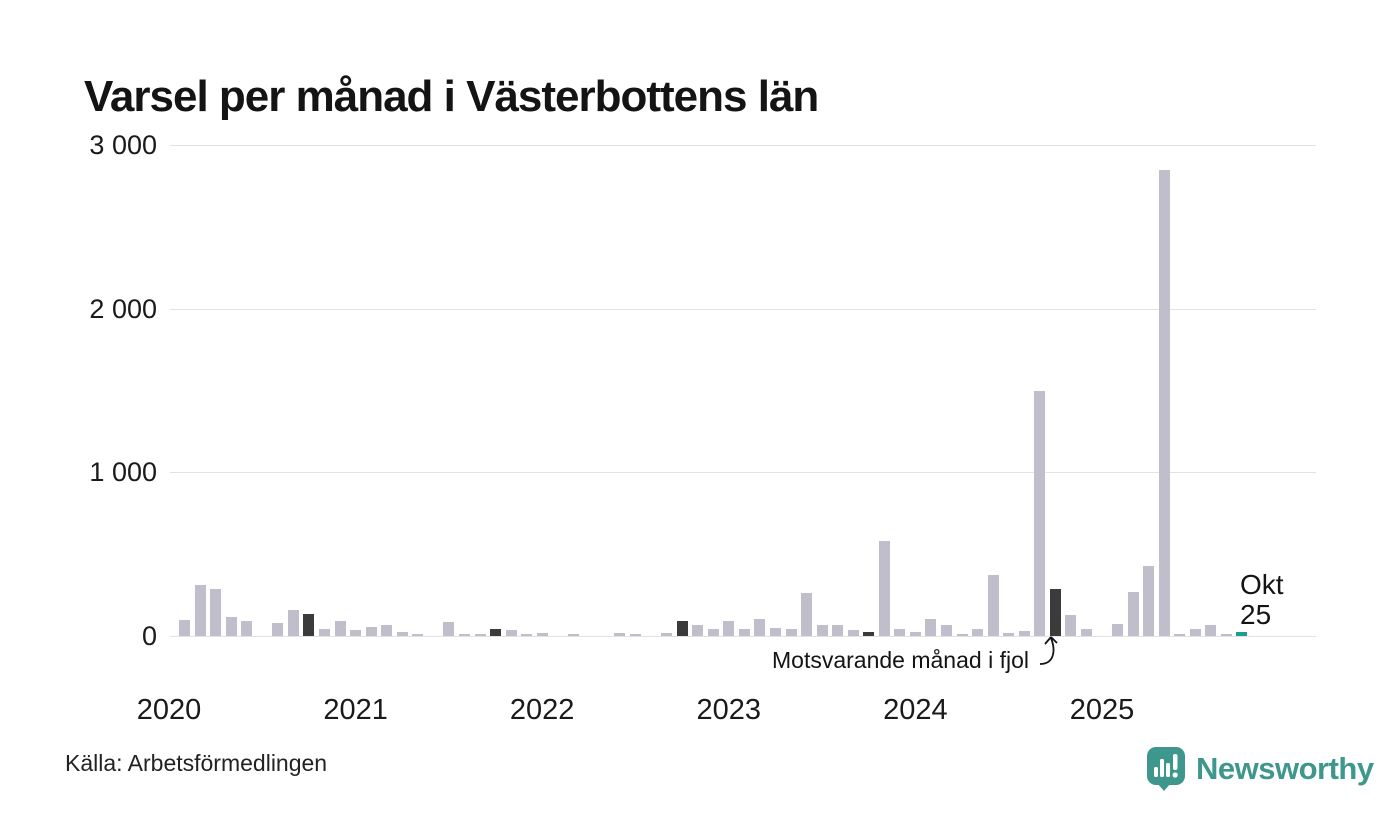  I want to click on newsworthy-logo: Newsworthy, so click(1260, 769).